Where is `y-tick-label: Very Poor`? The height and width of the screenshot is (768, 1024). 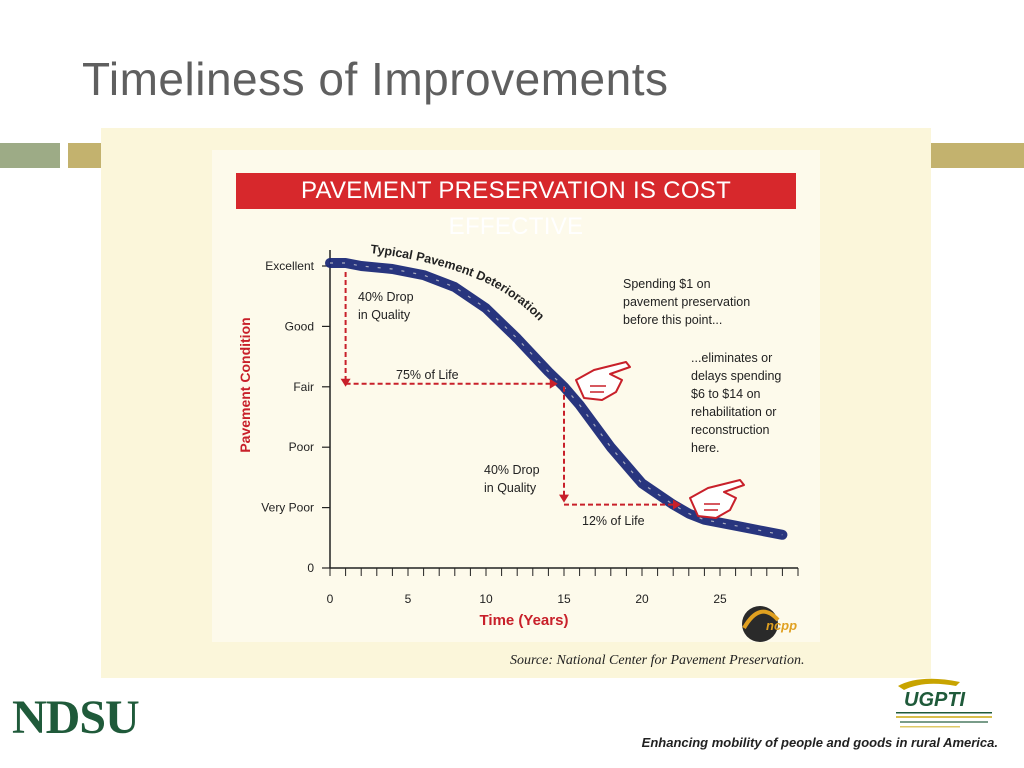
y-tick-label: Very Poor is located at coordinates (287, 508).